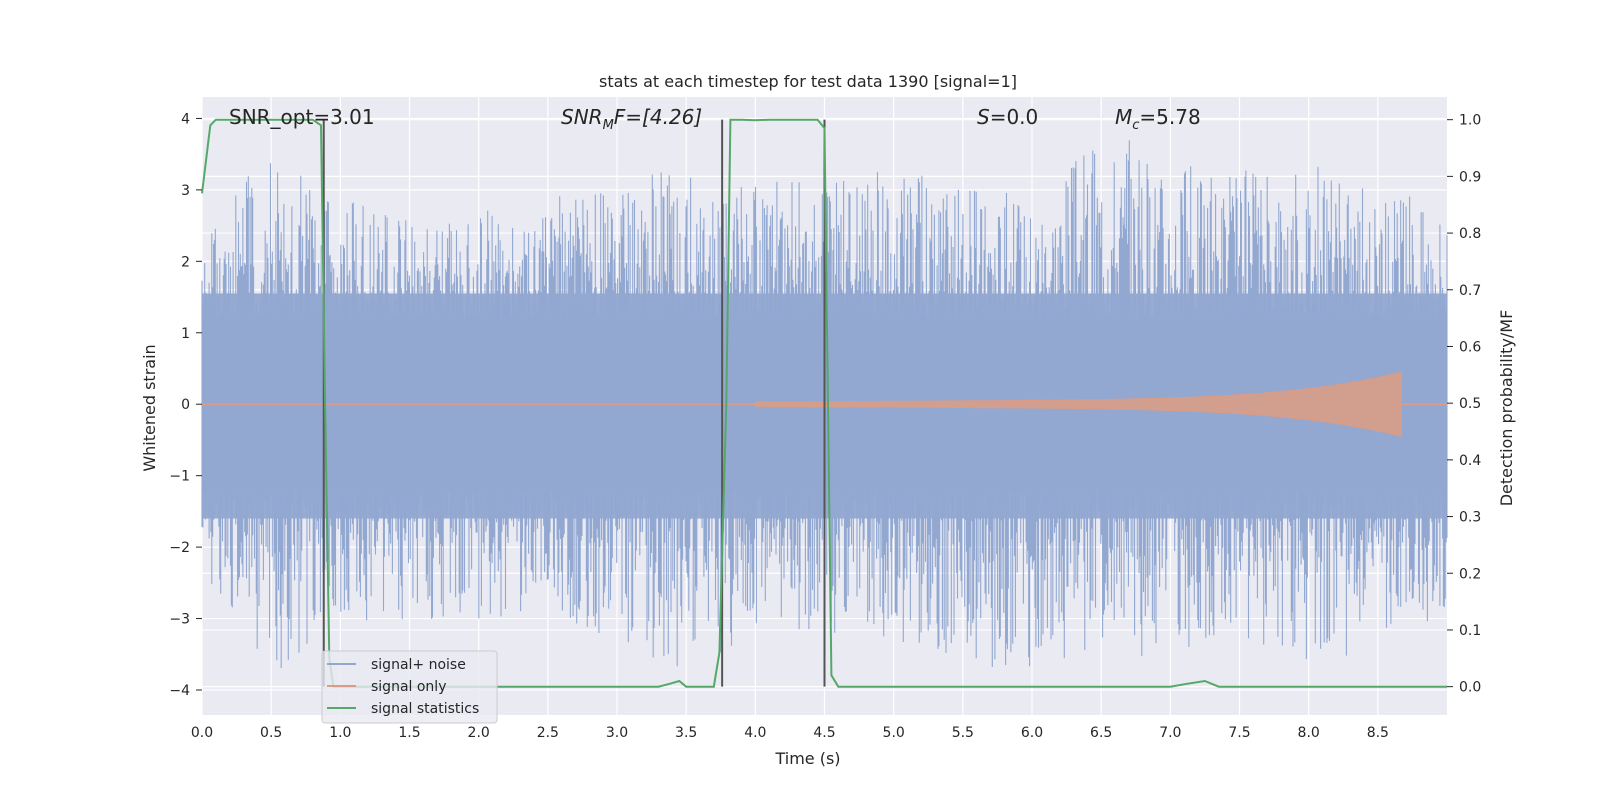  Describe the element at coordinates (185, 262) in the screenshot. I see `y-tick-label: 2` at that location.